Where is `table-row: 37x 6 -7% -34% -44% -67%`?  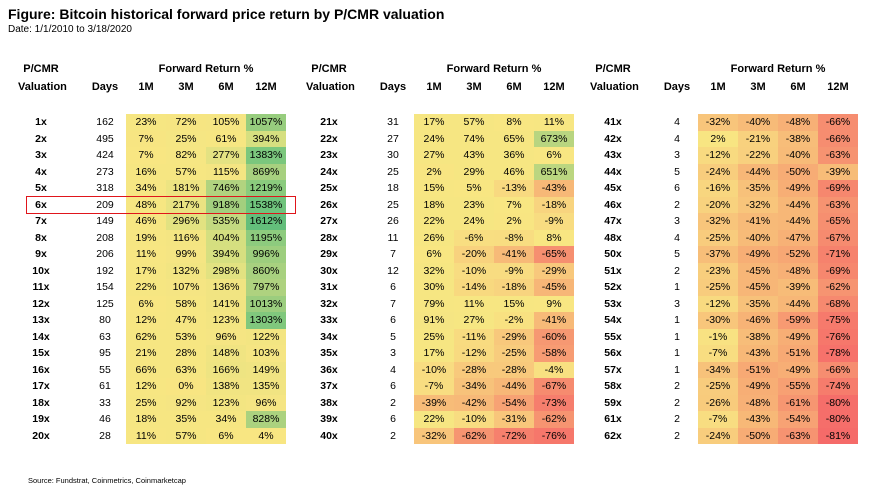 table-row: 37x 6 -7% -34% -44% -67% is located at coordinates (440, 386).